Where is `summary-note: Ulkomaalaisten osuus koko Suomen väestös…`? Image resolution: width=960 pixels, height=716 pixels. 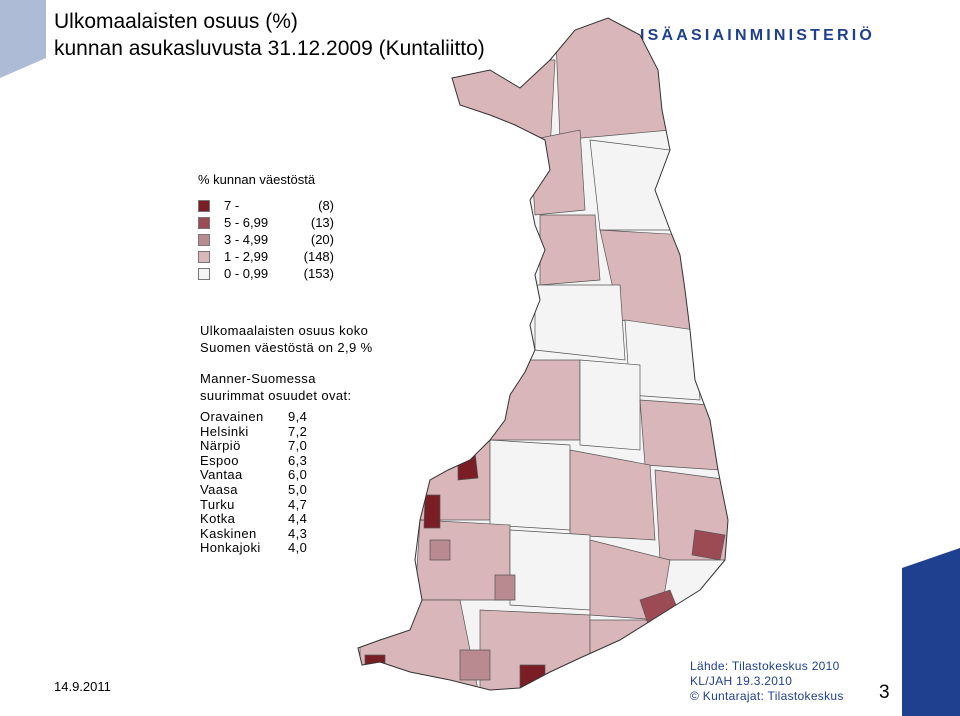
summary-note: Ulkomaalaisten osuus koko Suomen väestös… is located at coordinates (286, 339).